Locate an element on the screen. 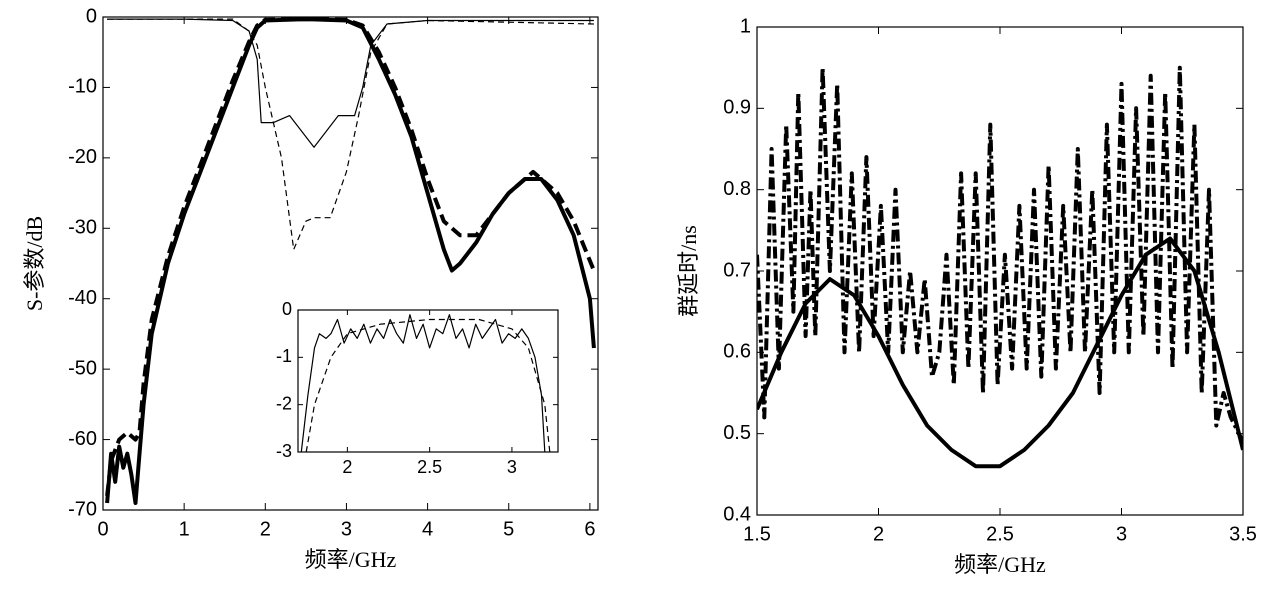  x-tick-label: 4 is located at coordinates (427, 529).